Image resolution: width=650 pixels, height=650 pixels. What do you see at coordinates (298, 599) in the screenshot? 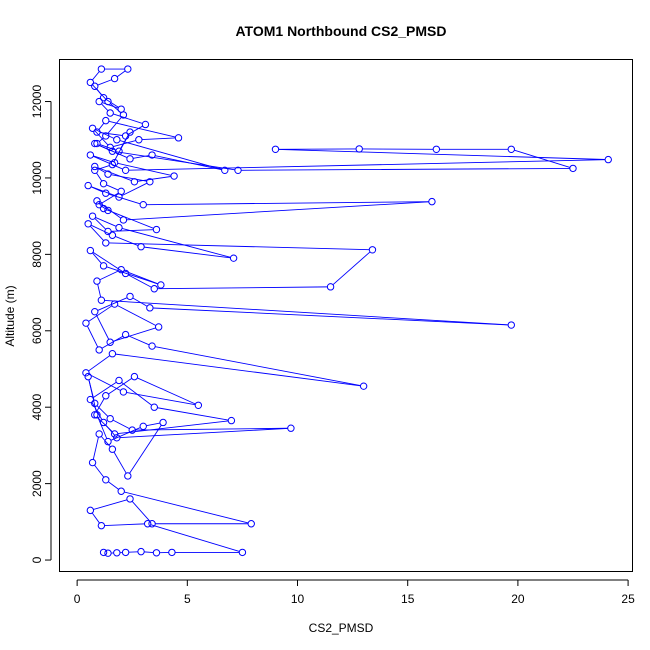
I see `x-tick-label: 10` at bounding box center [298, 599].